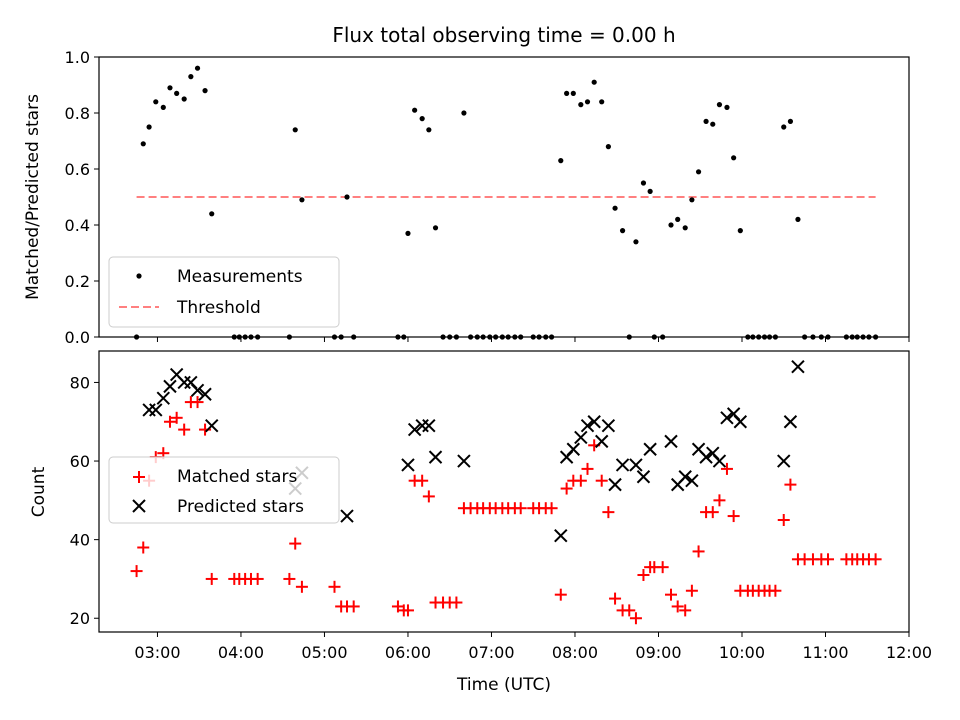 The image size is (960, 720). I want to click on bottom-y-tick-label: 60, so click(80, 461).